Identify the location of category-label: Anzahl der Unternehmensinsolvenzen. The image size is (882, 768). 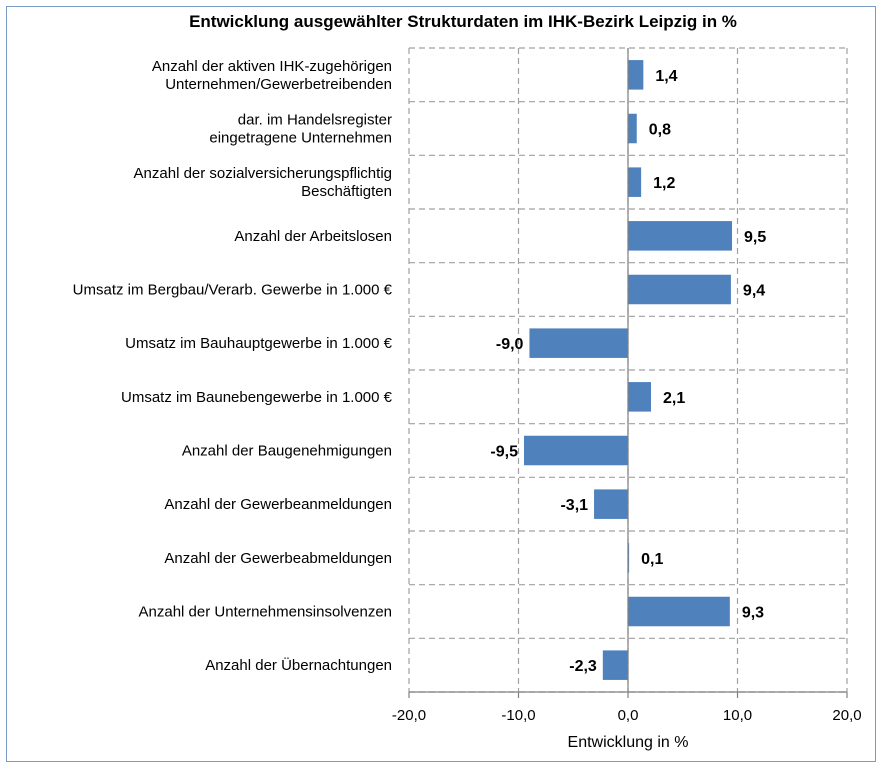
(265, 612).